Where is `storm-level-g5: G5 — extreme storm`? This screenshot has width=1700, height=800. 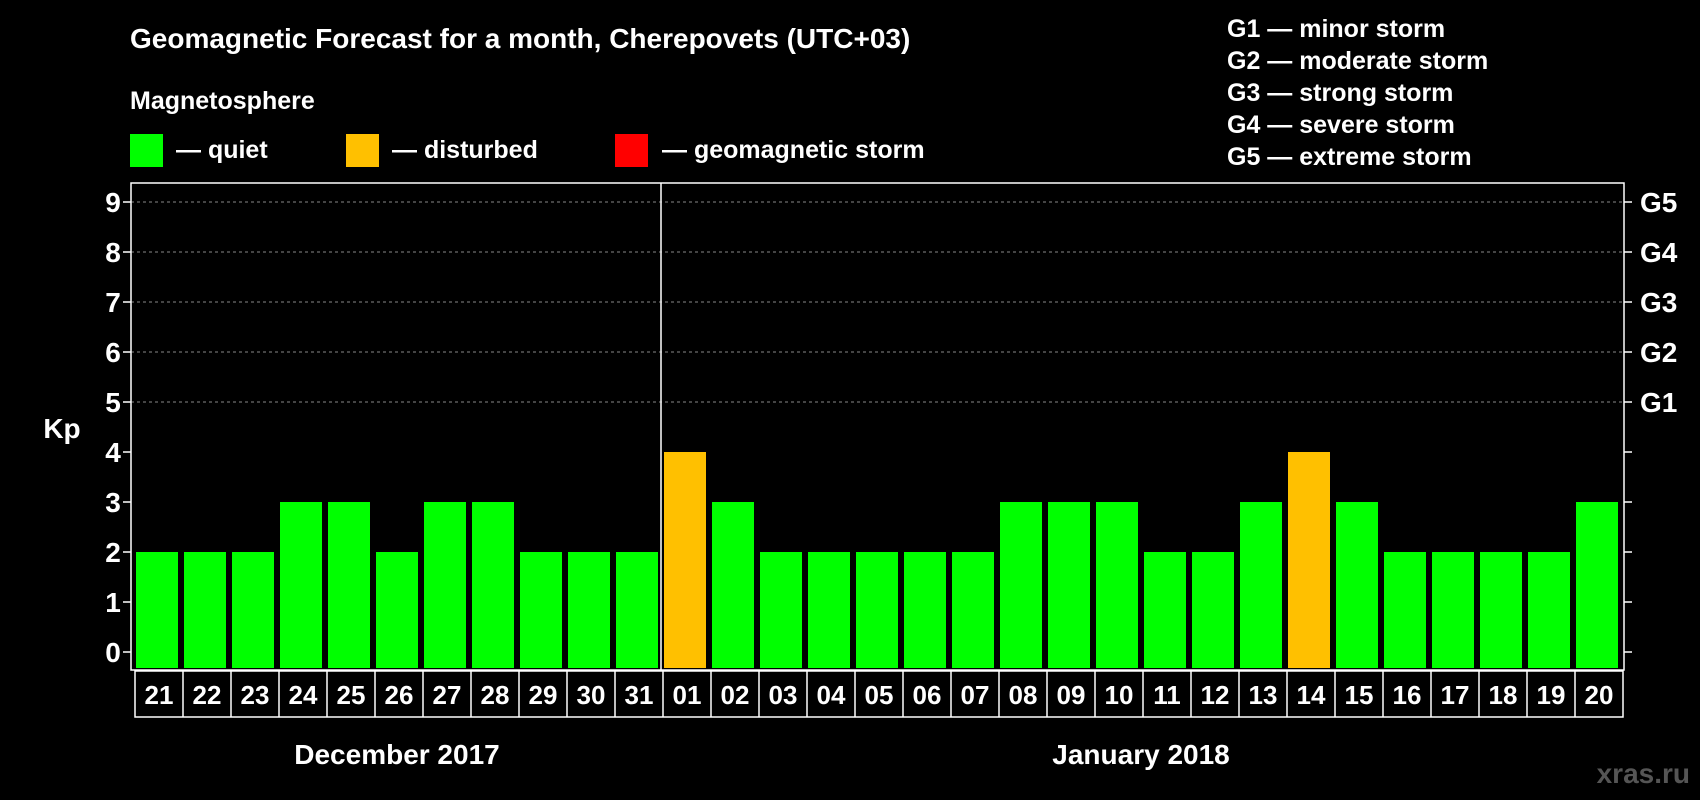 storm-level-g5: G5 — extreme storm is located at coordinates (1349, 157).